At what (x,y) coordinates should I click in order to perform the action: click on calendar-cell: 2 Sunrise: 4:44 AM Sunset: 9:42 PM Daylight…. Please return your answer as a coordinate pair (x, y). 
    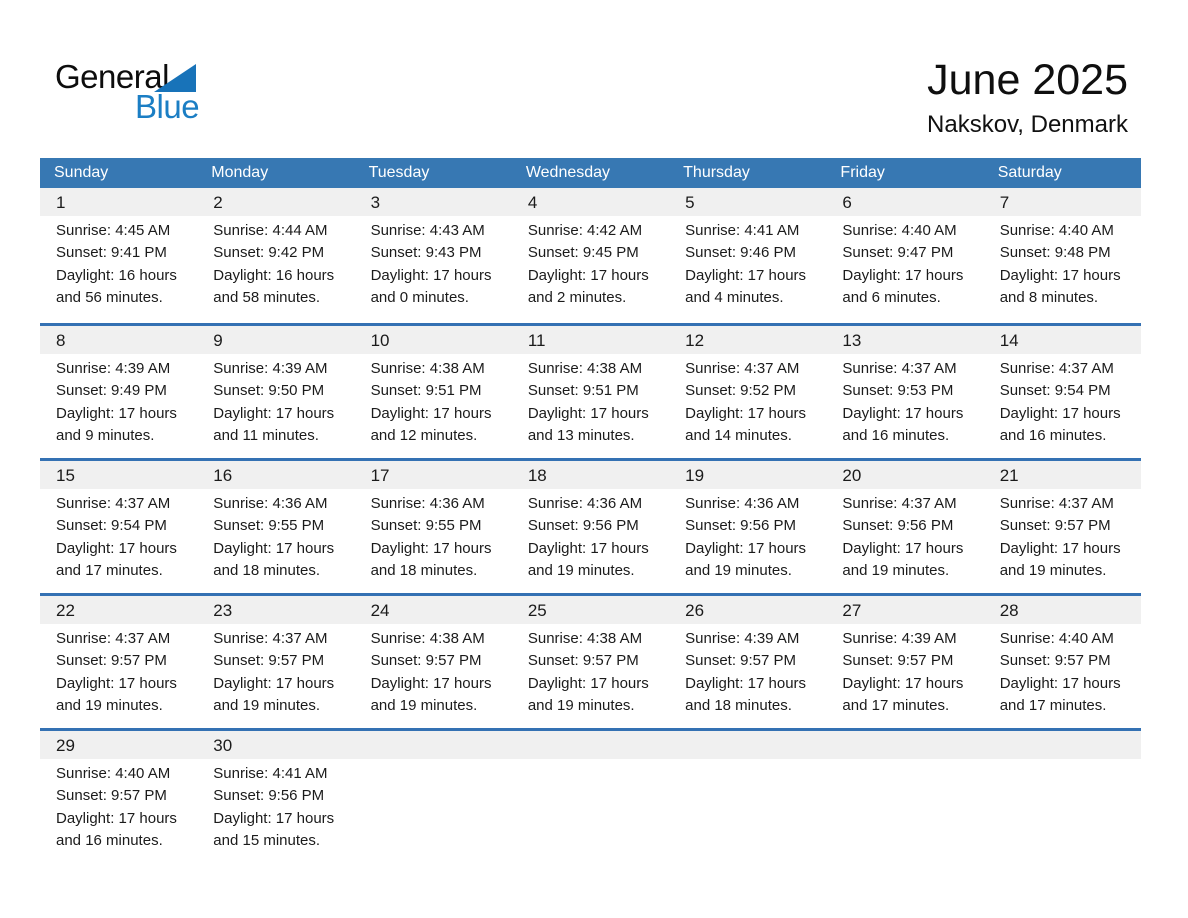
    Looking at the image, I should click on (276, 255).